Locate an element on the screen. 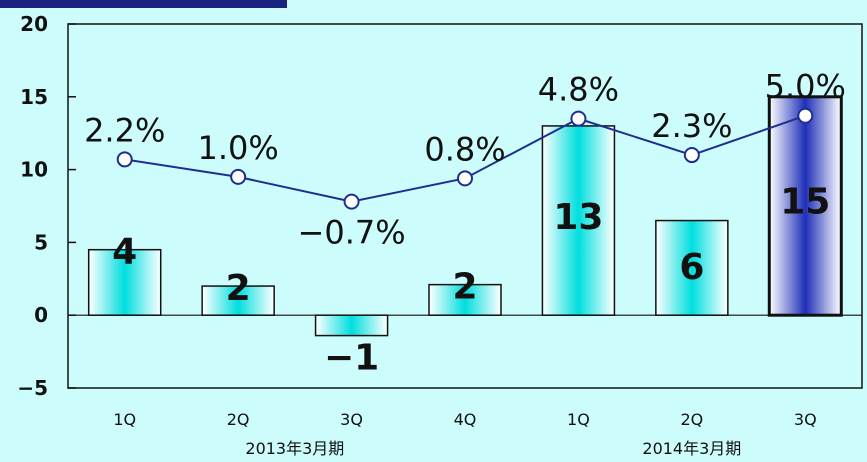 This screenshot has height=462, width=867. y-tick-label: 20 is located at coordinates (34, 24).